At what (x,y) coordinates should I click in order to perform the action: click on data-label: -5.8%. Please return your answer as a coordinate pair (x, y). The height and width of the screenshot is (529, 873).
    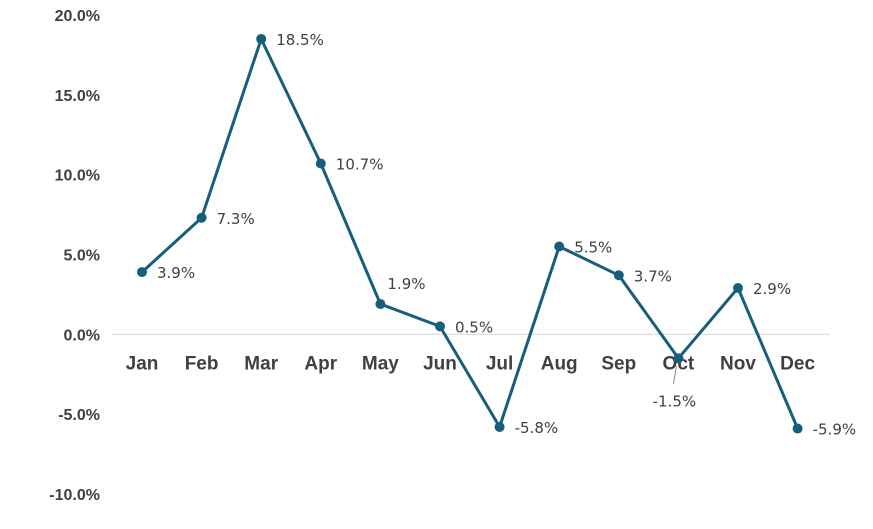
    Looking at the image, I should click on (537, 428).